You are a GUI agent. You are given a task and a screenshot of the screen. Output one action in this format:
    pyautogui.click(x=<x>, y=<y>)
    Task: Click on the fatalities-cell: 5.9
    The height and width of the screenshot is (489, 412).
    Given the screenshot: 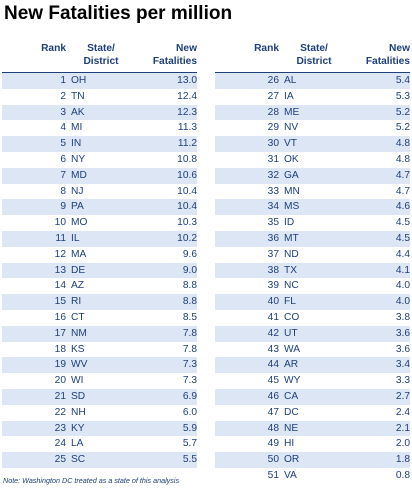 What is the action you would take?
    pyautogui.click(x=164, y=428)
    